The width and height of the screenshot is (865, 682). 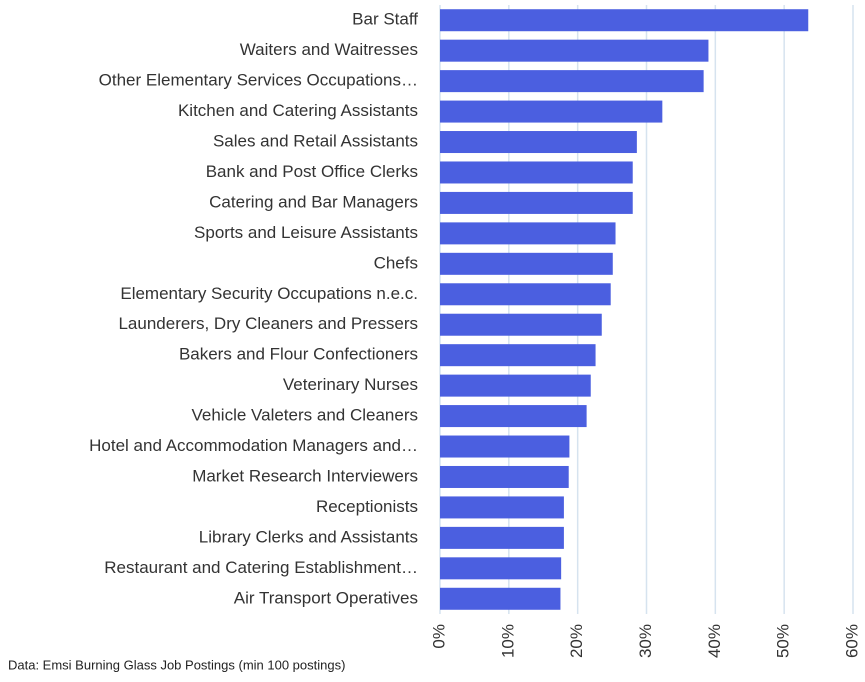 I want to click on y-tick-label: Catering and Bar Managers, so click(x=313, y=201).